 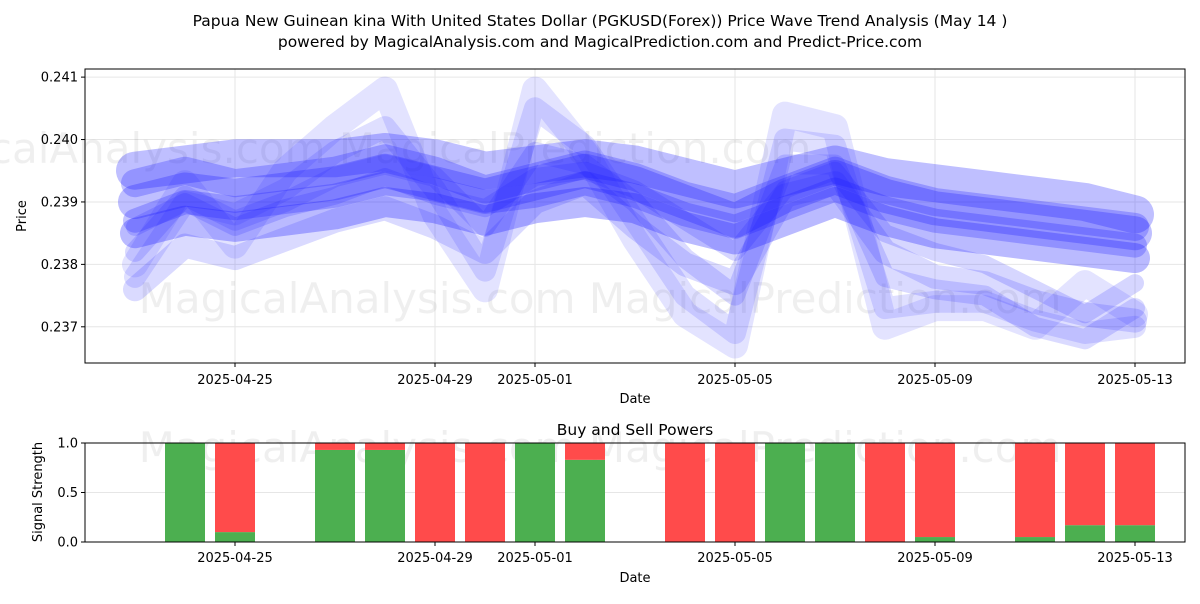 I want to click on price-y-tick-label: 0.238, so click(x=59, y=265).